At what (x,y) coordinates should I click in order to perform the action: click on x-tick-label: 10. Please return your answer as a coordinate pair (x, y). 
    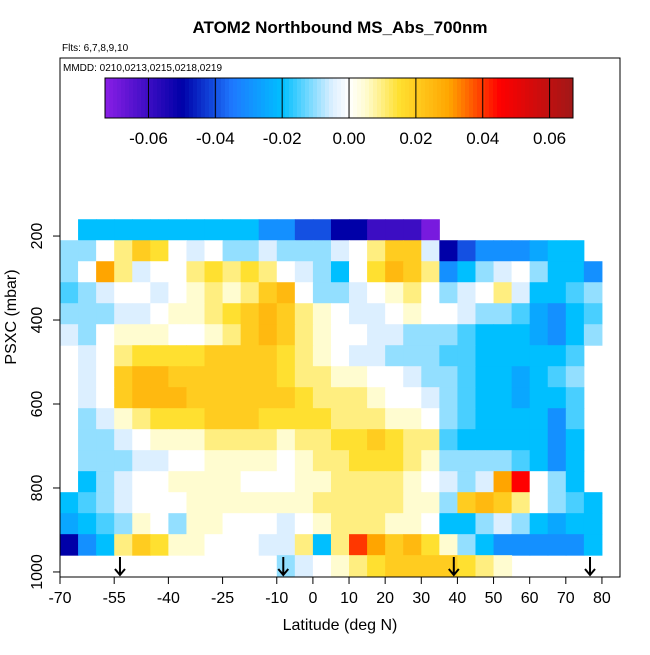
    Looking at the image, I should click on (349, 598).